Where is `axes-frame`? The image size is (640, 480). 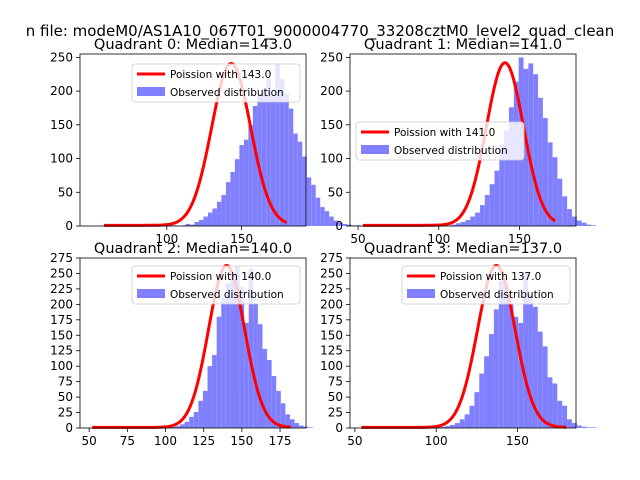
axes-frame is located at coordinates (193, 140).